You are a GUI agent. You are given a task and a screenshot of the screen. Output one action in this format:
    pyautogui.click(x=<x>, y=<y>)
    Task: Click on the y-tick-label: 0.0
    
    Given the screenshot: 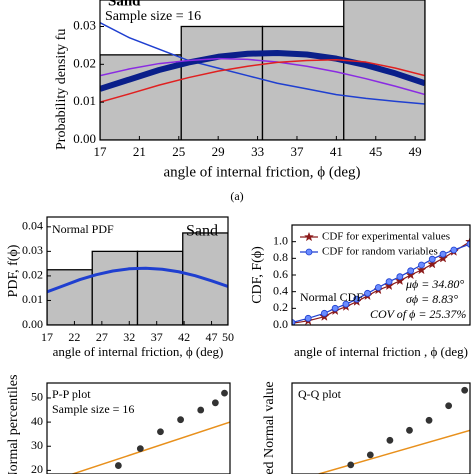 What is the action you would take?
    pyautogui.click(x=280, y=324)
    